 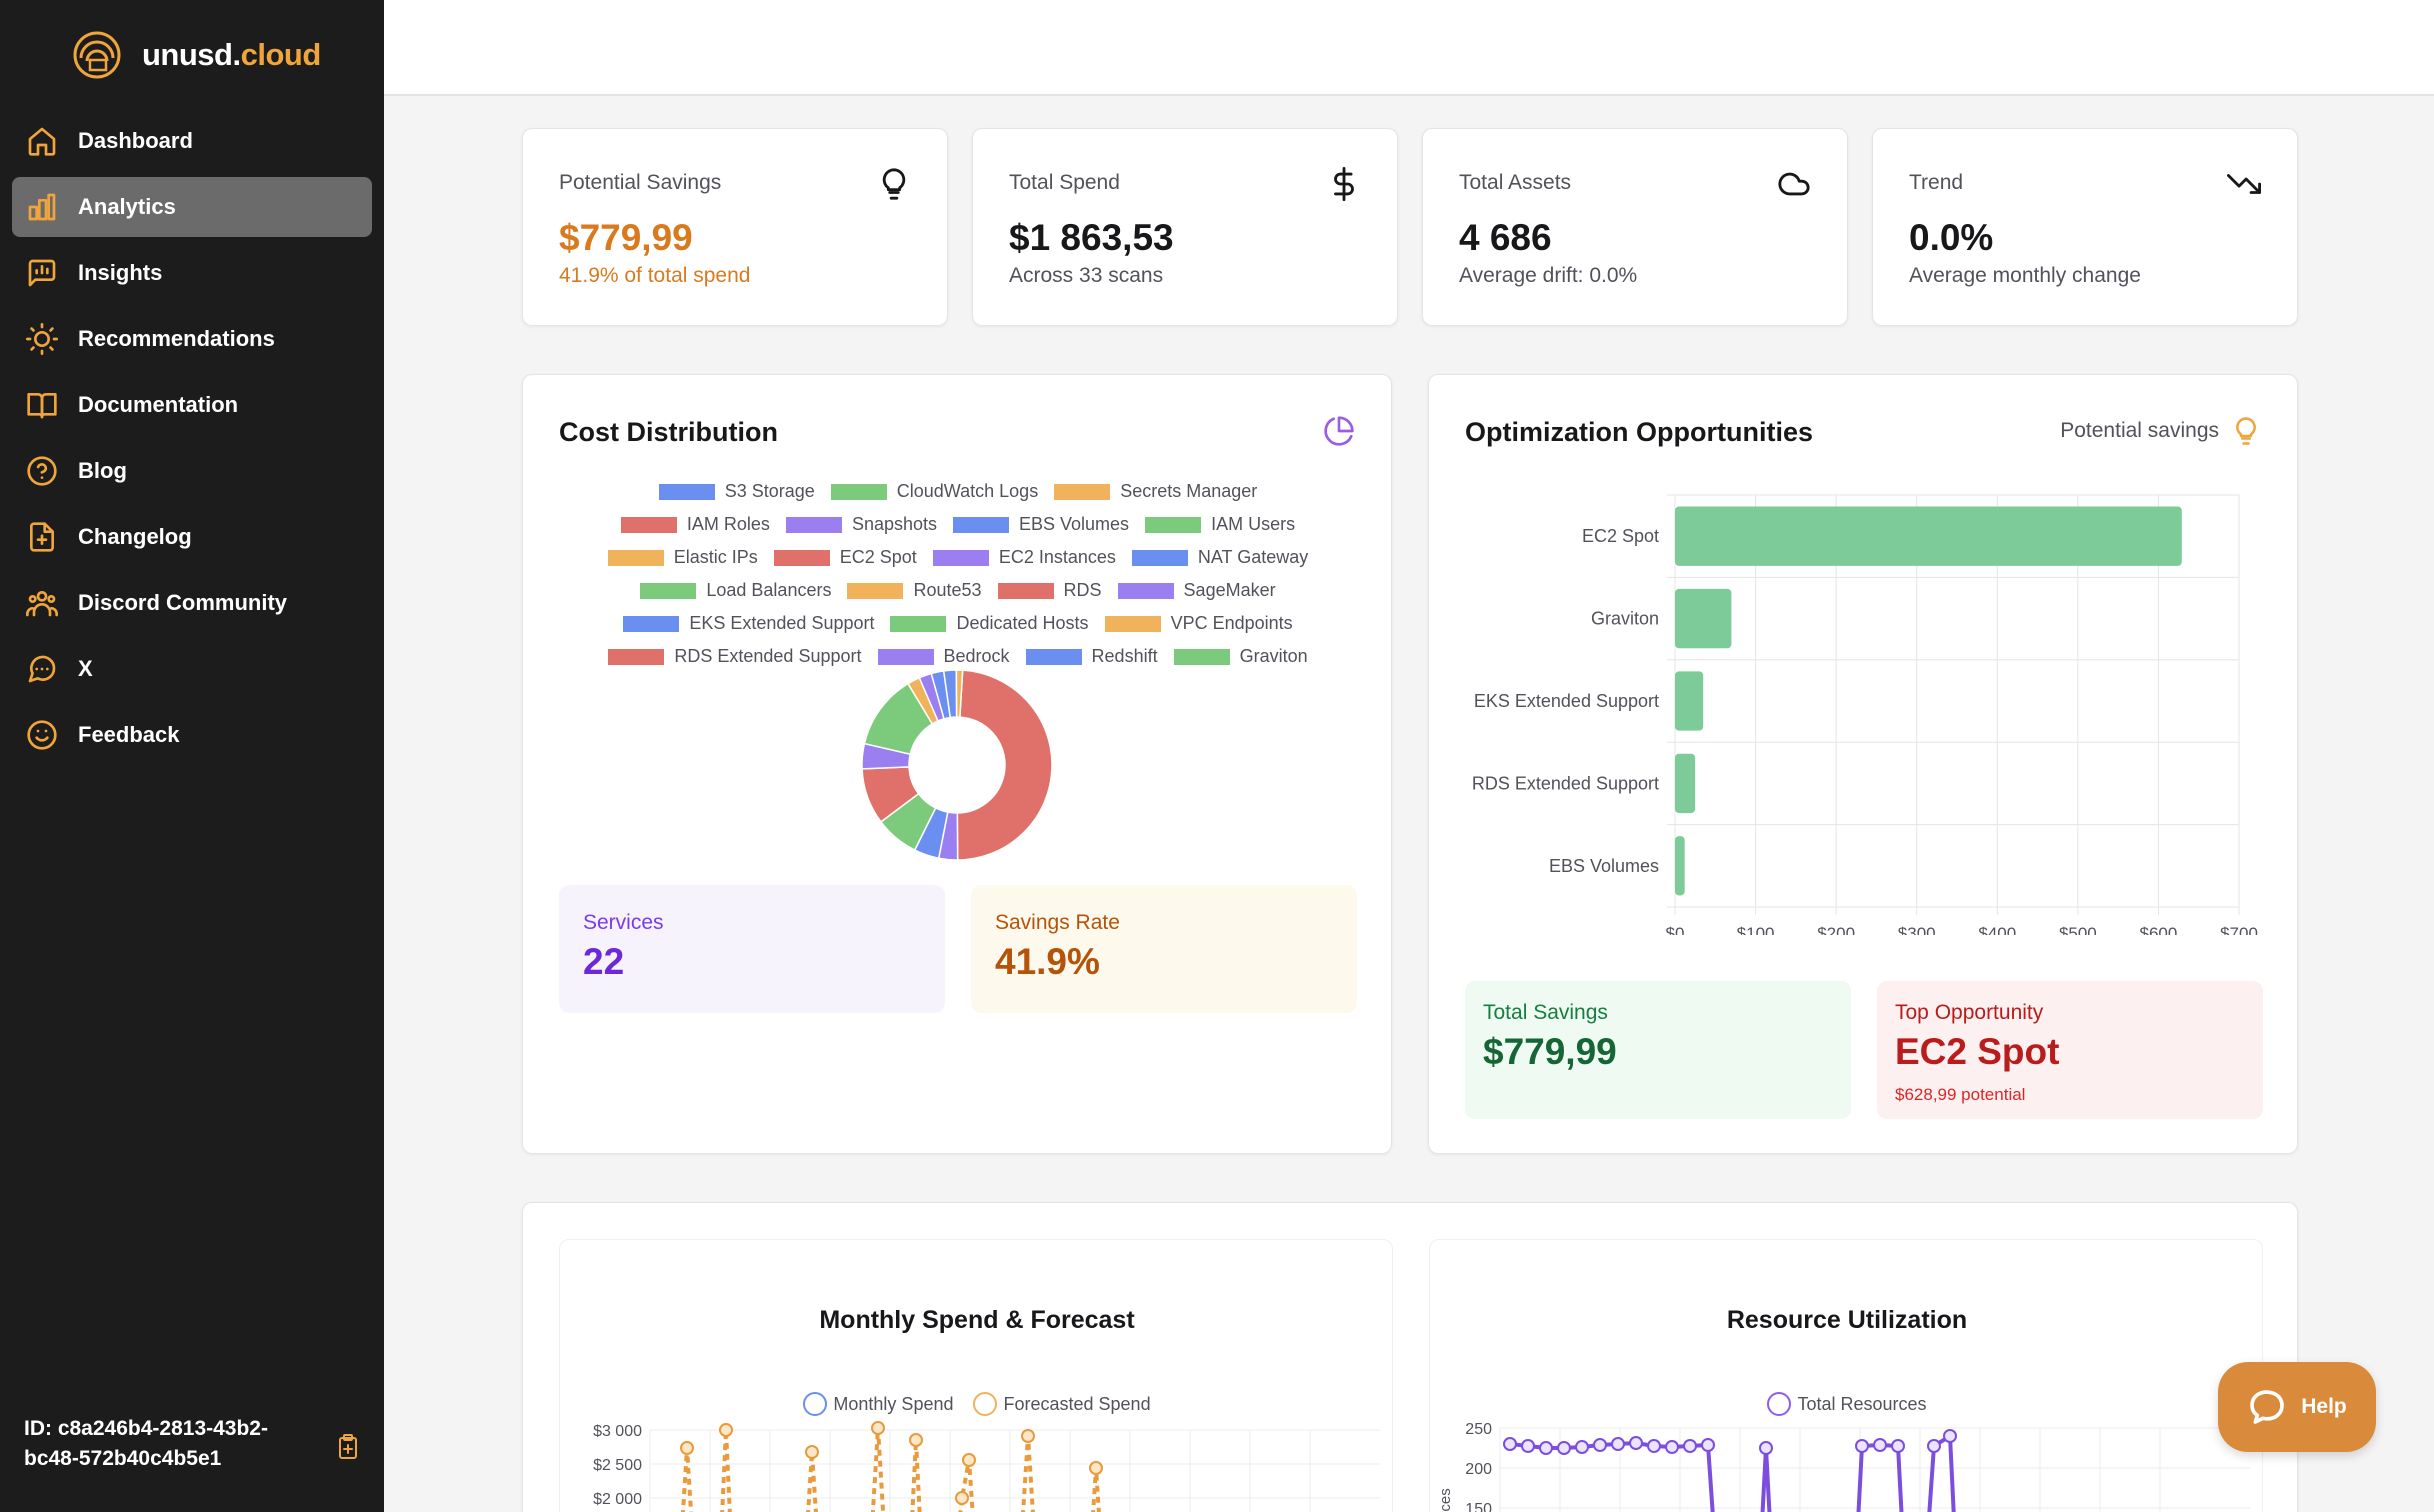 What do you see at coordinates (668, 432) in the screenshot?
I see `panel-title: Cost Distribution` at bounding box center [668, 432].